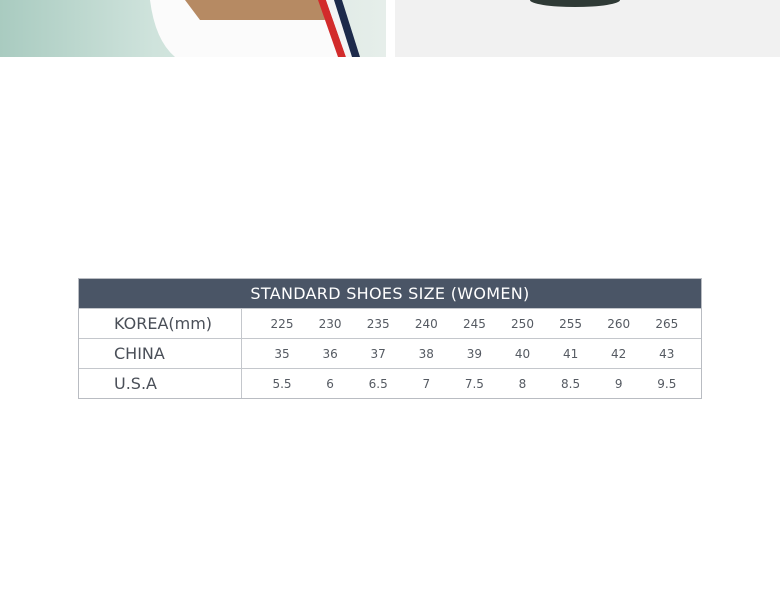  Describe the element at coordinates (474, 354) in the screenshot. I see `size-cell: 39` at that location.